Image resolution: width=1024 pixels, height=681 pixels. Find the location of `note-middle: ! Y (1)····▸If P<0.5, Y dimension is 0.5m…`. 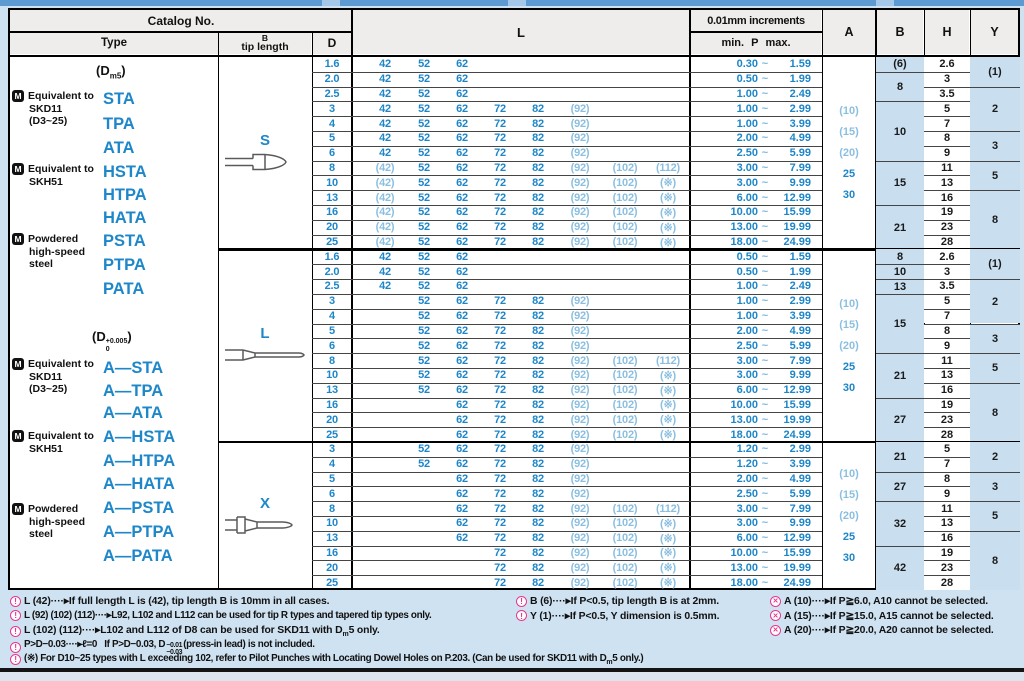

note-middle: ! Y (1)····▸If P<0.5, Y dimension is 0.5m… is located at coordinates (617, 616).